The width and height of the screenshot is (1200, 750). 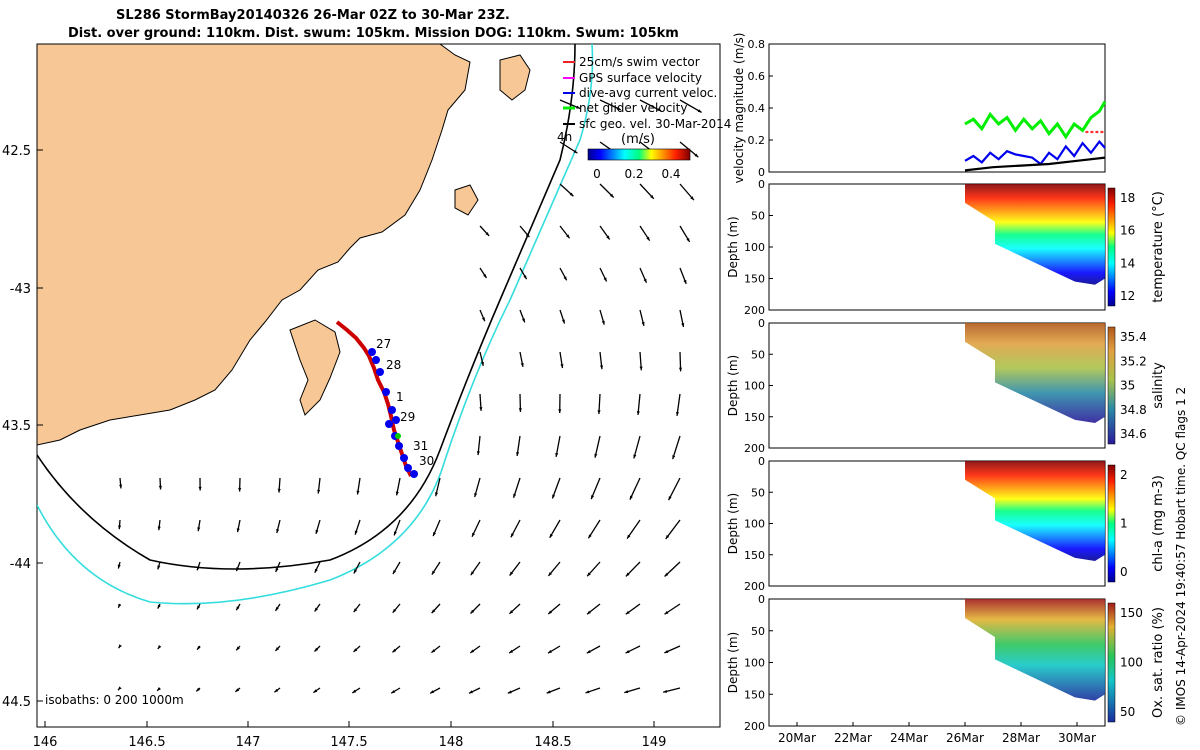 I want to click on panel-3: 0 50 100 150 200 Depth (m) 2 1 0 chl-a (mg m-3), so click(x=946, y=524).